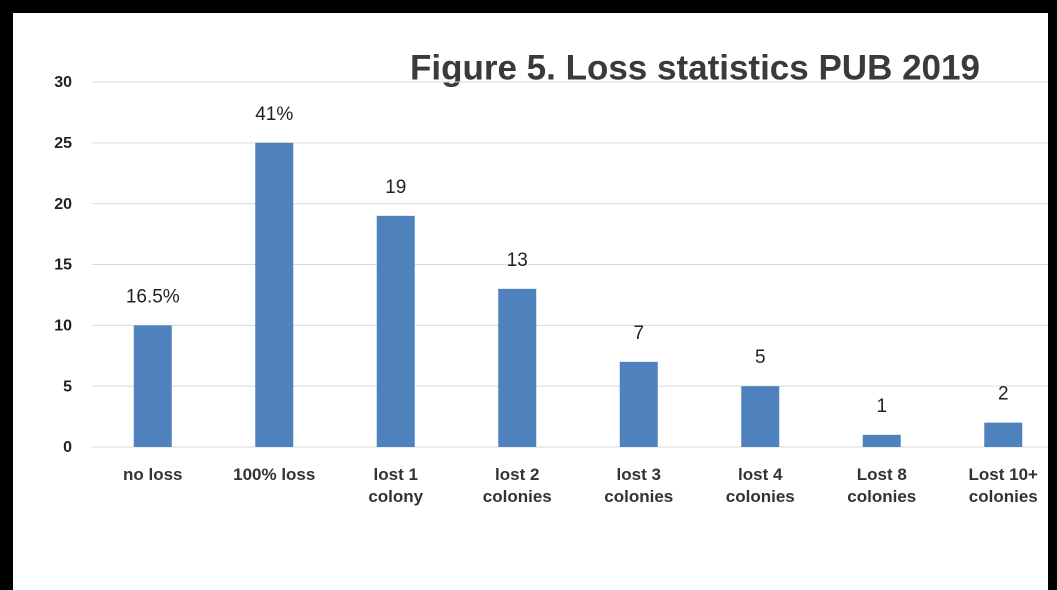  I want to click on x-tick-label: Lost 8 colonies, so click(882, 485).